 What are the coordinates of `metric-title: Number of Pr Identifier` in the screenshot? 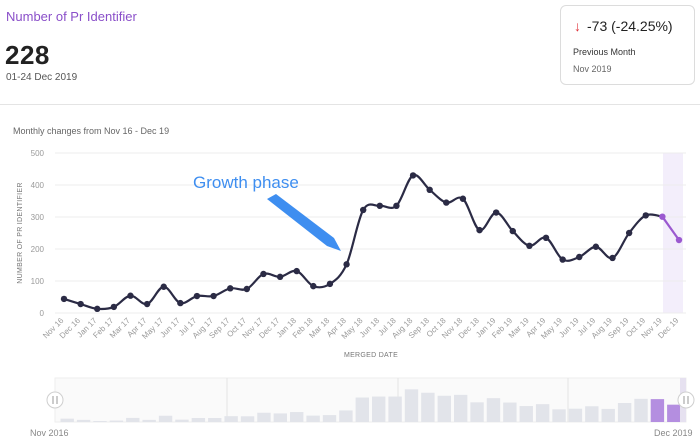 It's located at (71, 16).